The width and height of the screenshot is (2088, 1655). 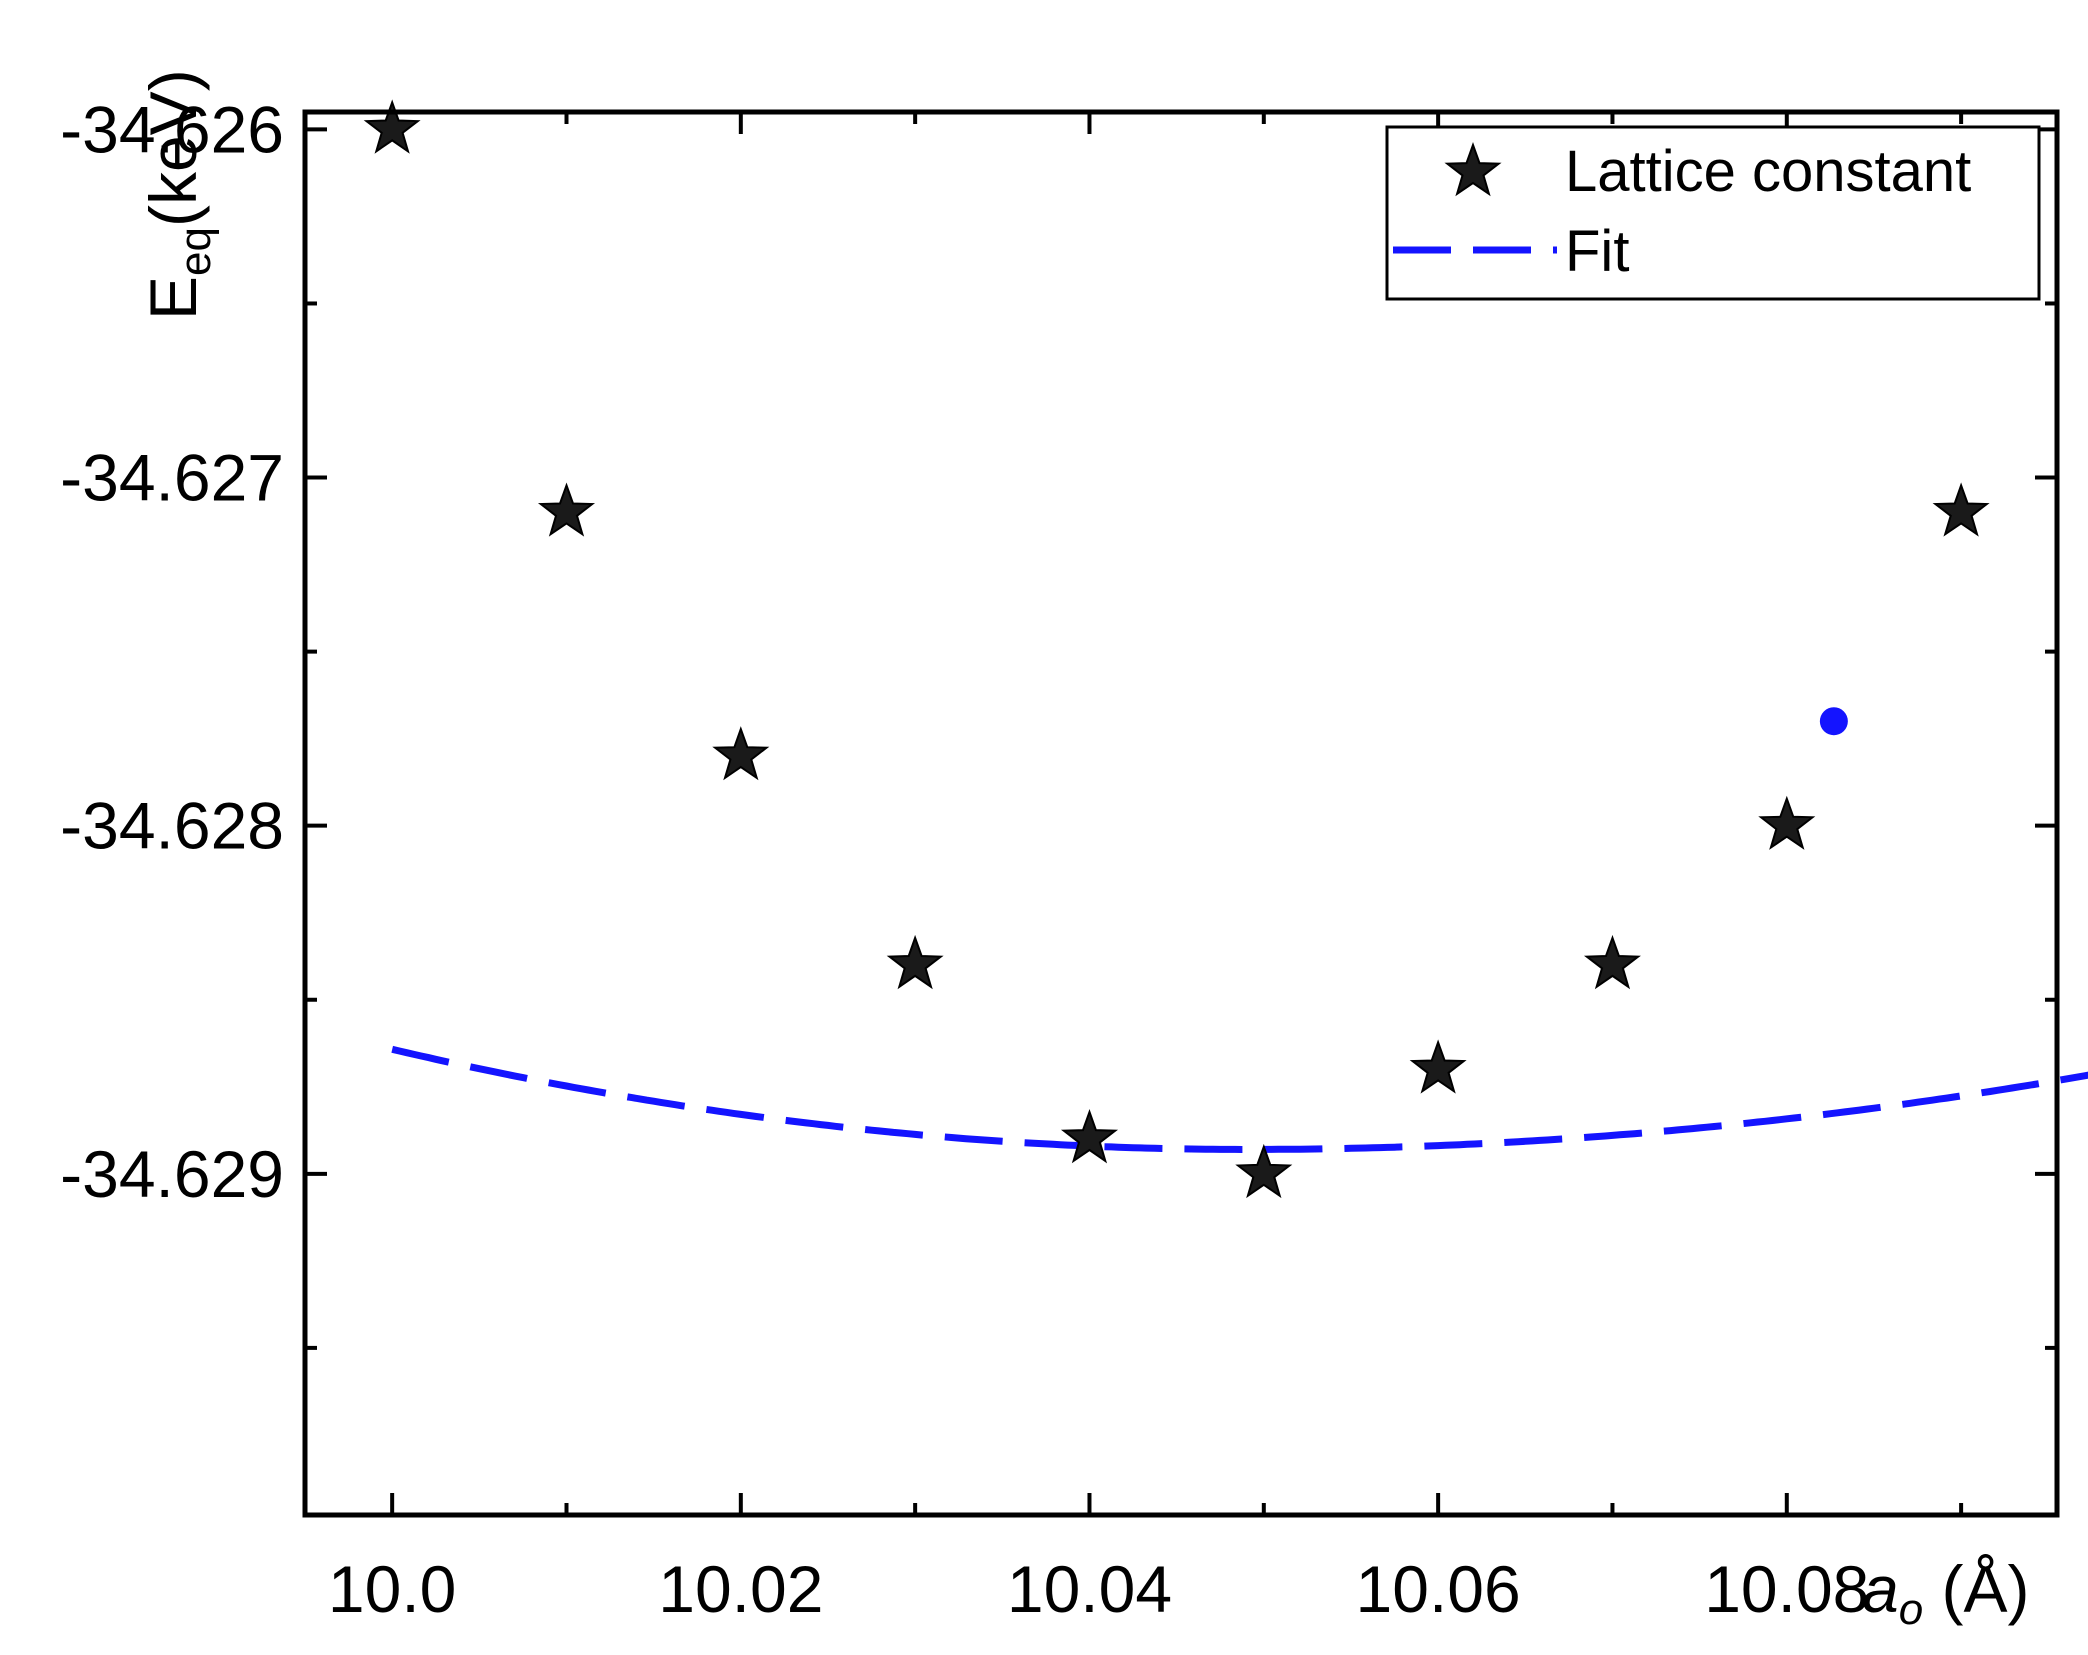 What do you see at coordinates (1976, 1589) in the screenshot?
I see `x-axis-title-unit: (Å)` at bounding box center [1976, 1589].